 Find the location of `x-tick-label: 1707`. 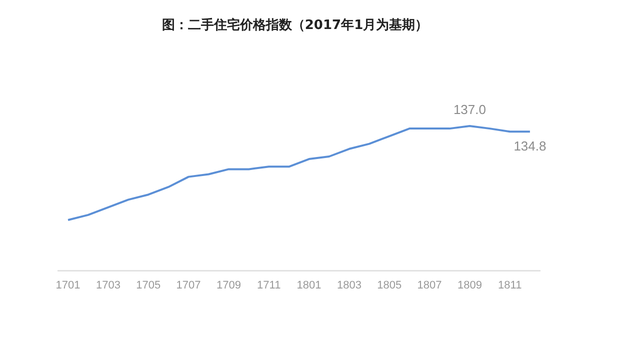

x-tick-label: 1707 is located at coordinates (188, 285).